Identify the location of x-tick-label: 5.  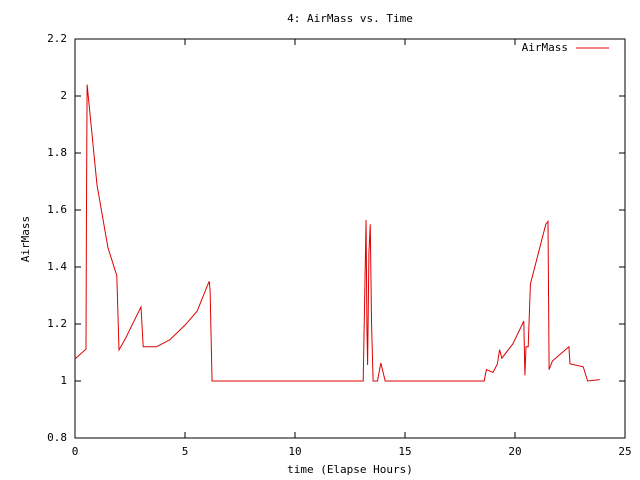
(185, 451).